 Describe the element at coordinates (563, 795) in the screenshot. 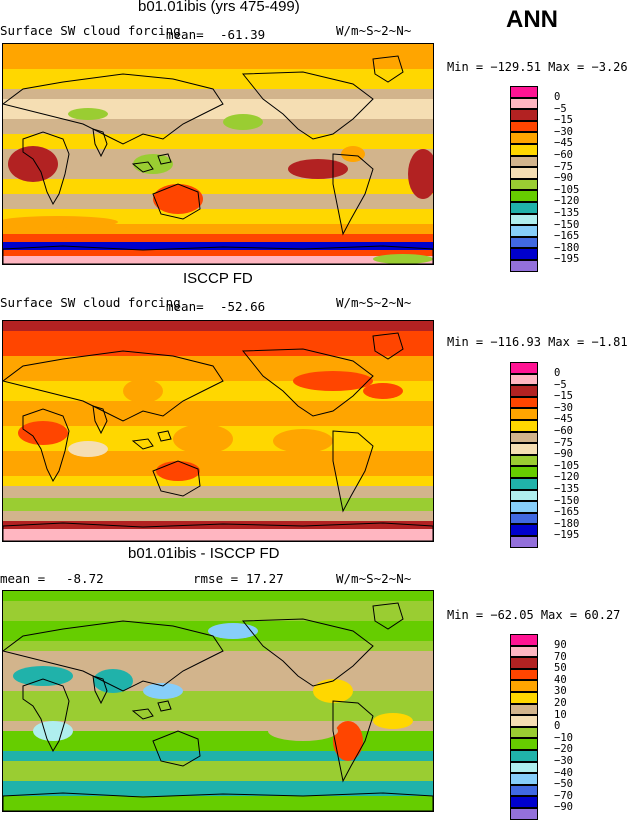

I see `legend-level-label: −70` at that location.